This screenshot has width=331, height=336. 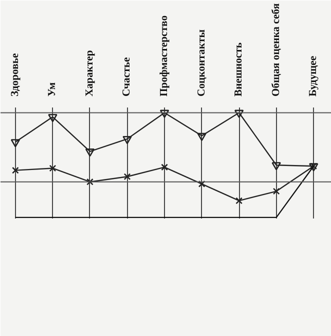 What do you see at coordinates (52, 89) in the screenshot?
I see `x-tick-label: Ум` at bounding box center [52, 89].